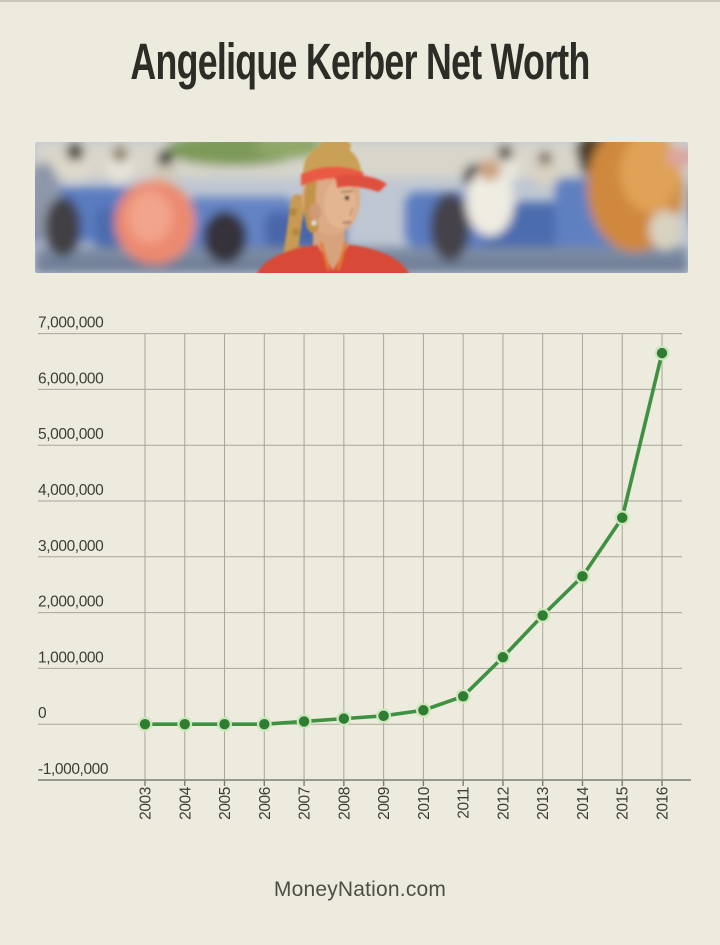 Image resolution: width=720 pixels, height=945 pixels. Describe the element at coordinates (347, 191) in the screenshot. I see `player-brow` at that location.